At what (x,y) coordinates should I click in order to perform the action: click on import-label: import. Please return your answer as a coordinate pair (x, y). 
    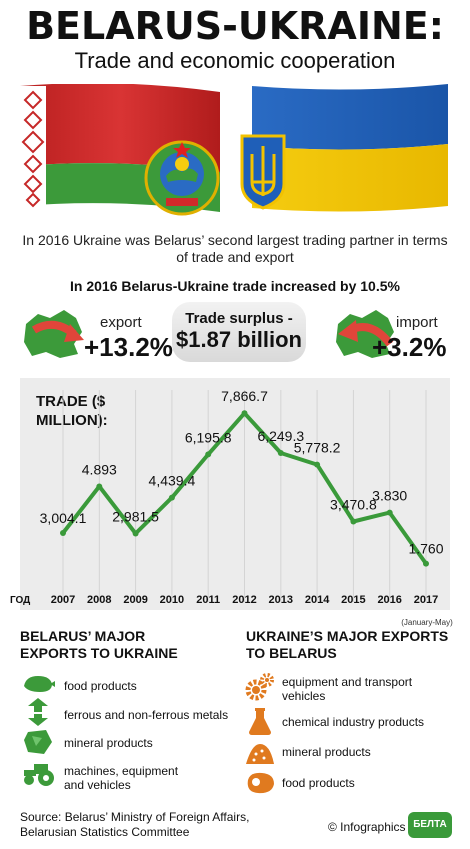
    Looking at the image, I should click on (417, 322).